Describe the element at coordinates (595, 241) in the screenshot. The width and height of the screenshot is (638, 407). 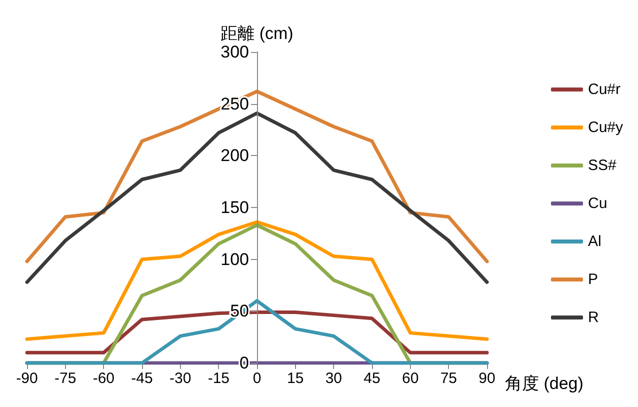
I see `legend-label: Al` at that location.